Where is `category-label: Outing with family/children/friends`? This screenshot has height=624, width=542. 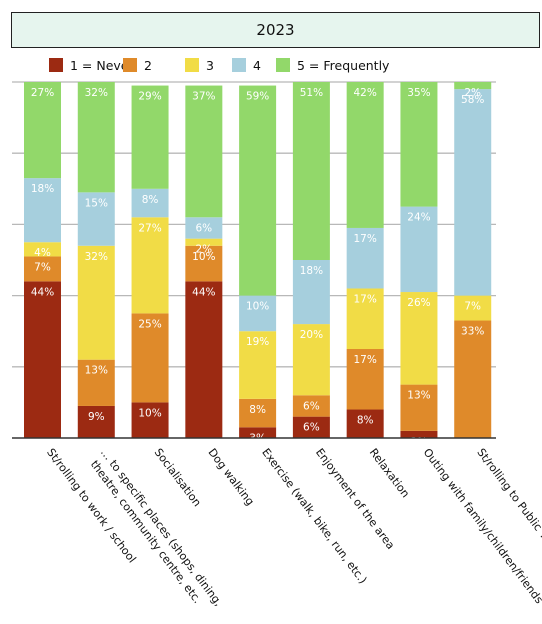 category-label: Outing with family/children/friends is located at coordinates (481, 526).